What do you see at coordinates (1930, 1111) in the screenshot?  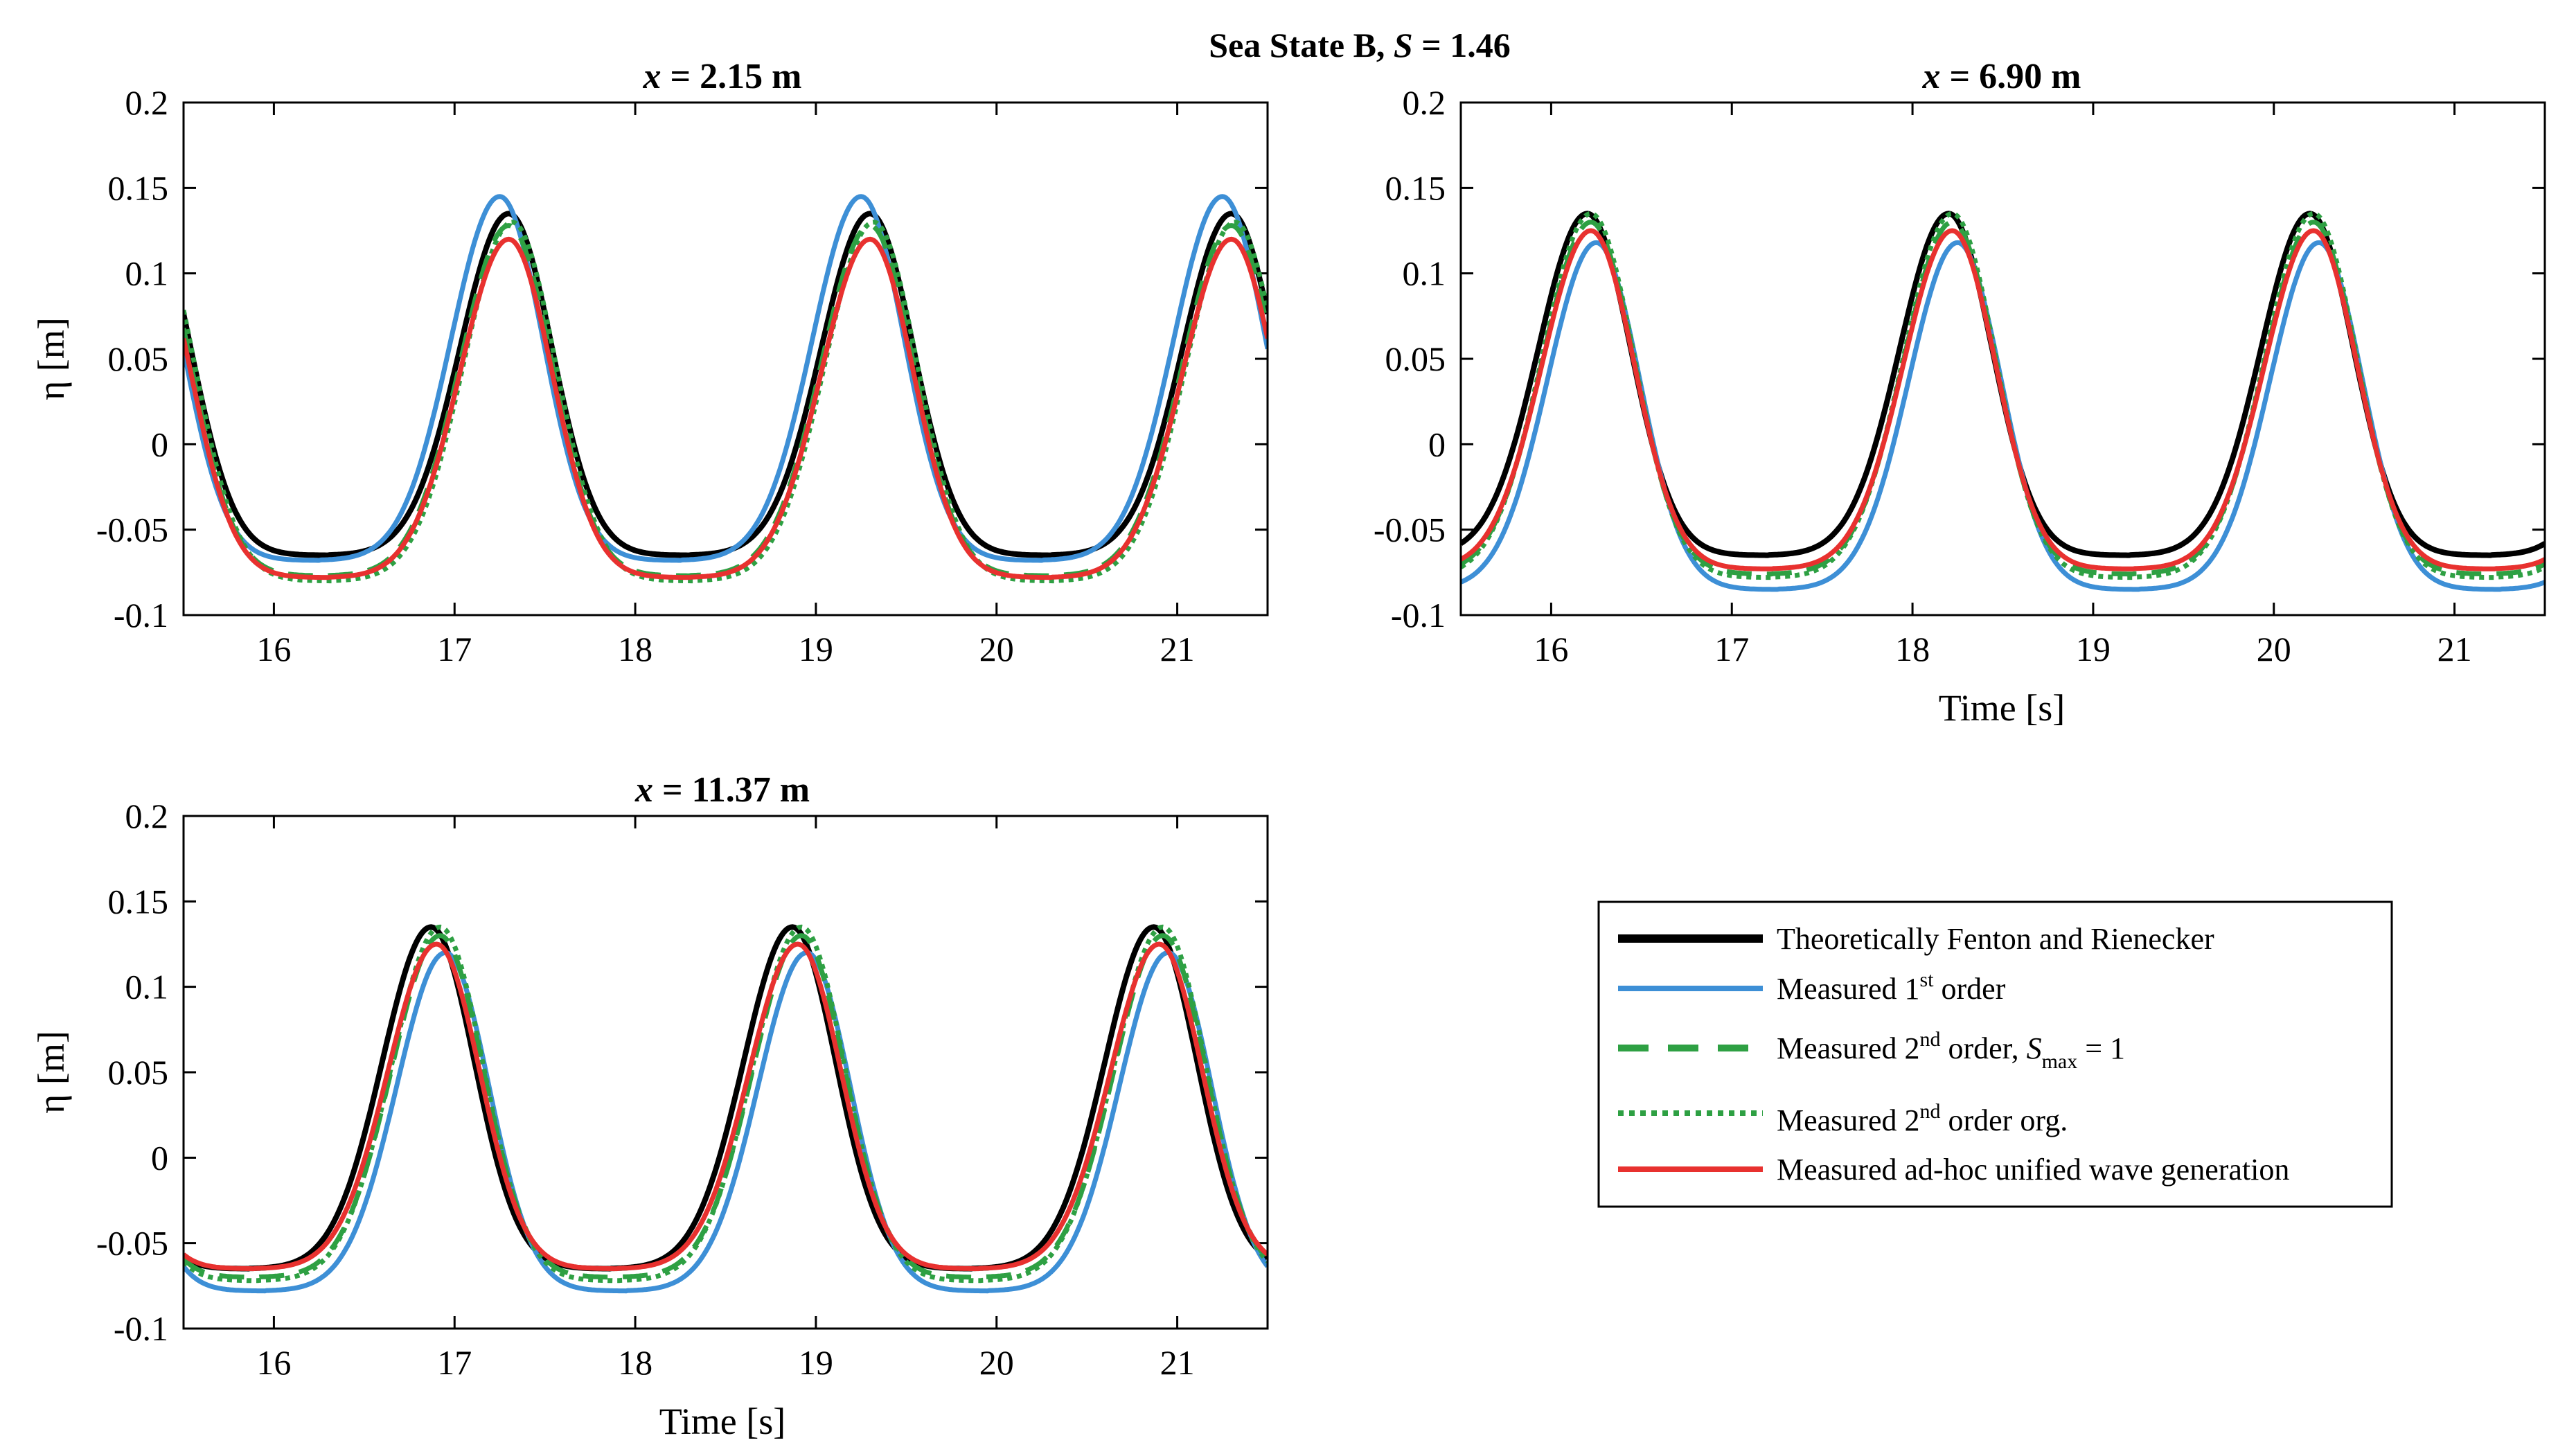 I see `legend-second-org-sup: nd` at bounding box center [1930, 1111].